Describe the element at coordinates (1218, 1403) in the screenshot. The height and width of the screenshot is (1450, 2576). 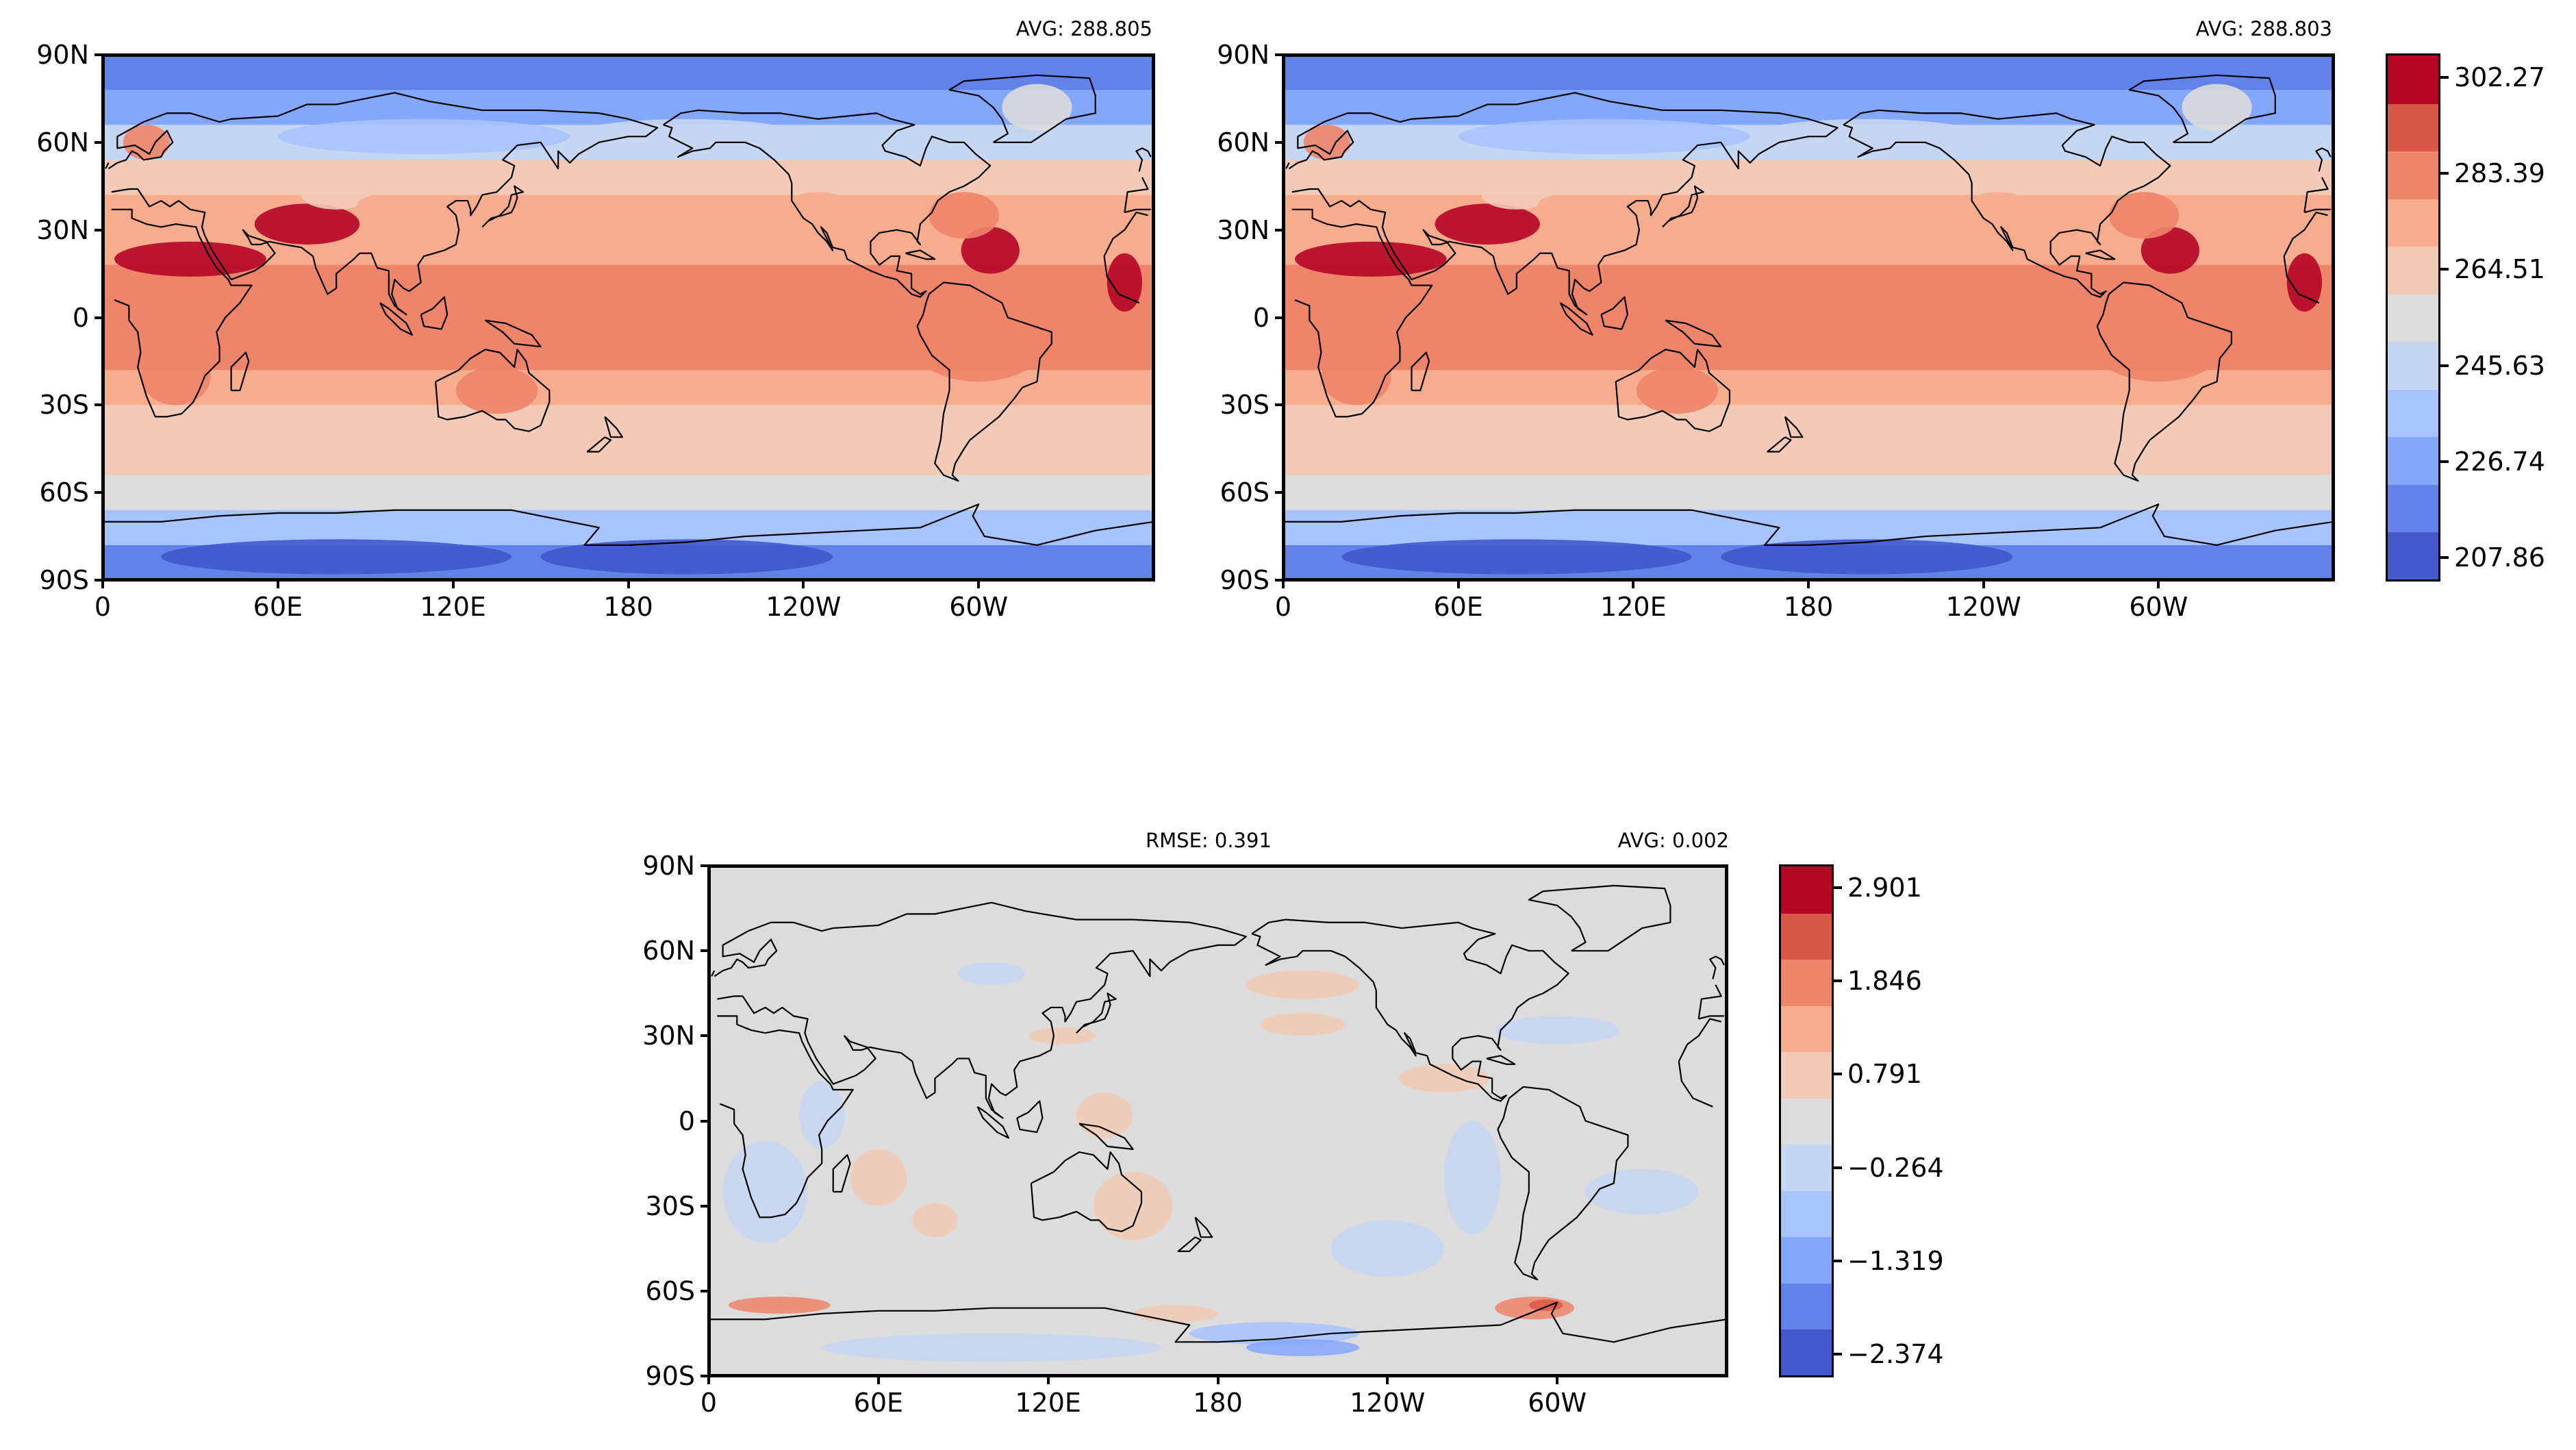
I see `x-tick-label: 180` at that location.